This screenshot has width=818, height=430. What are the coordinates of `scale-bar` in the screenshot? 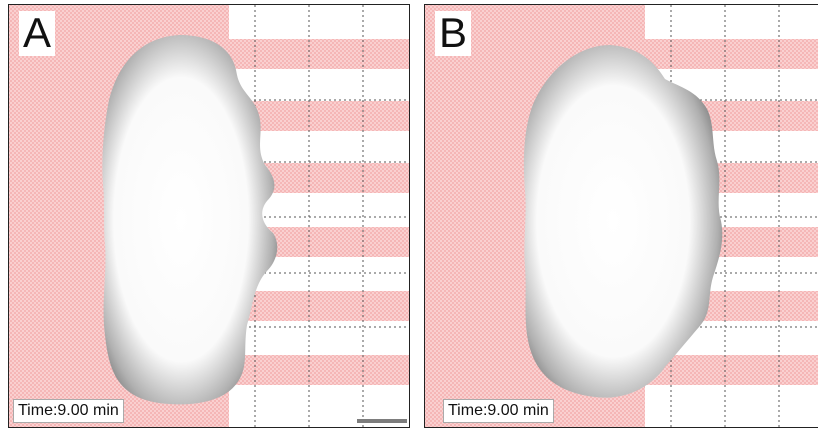 It's located at (382, 421).